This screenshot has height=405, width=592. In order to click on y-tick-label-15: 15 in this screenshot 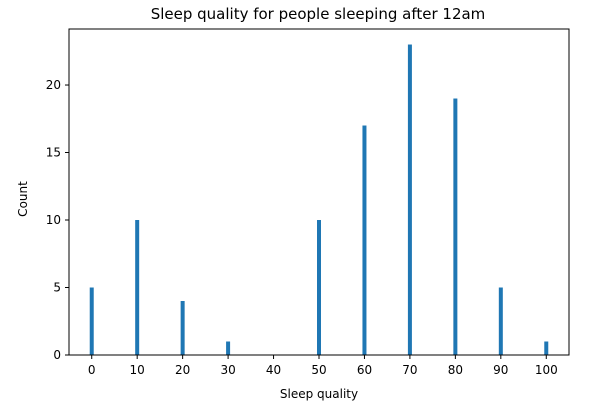, I will do `click(53, 153)`.